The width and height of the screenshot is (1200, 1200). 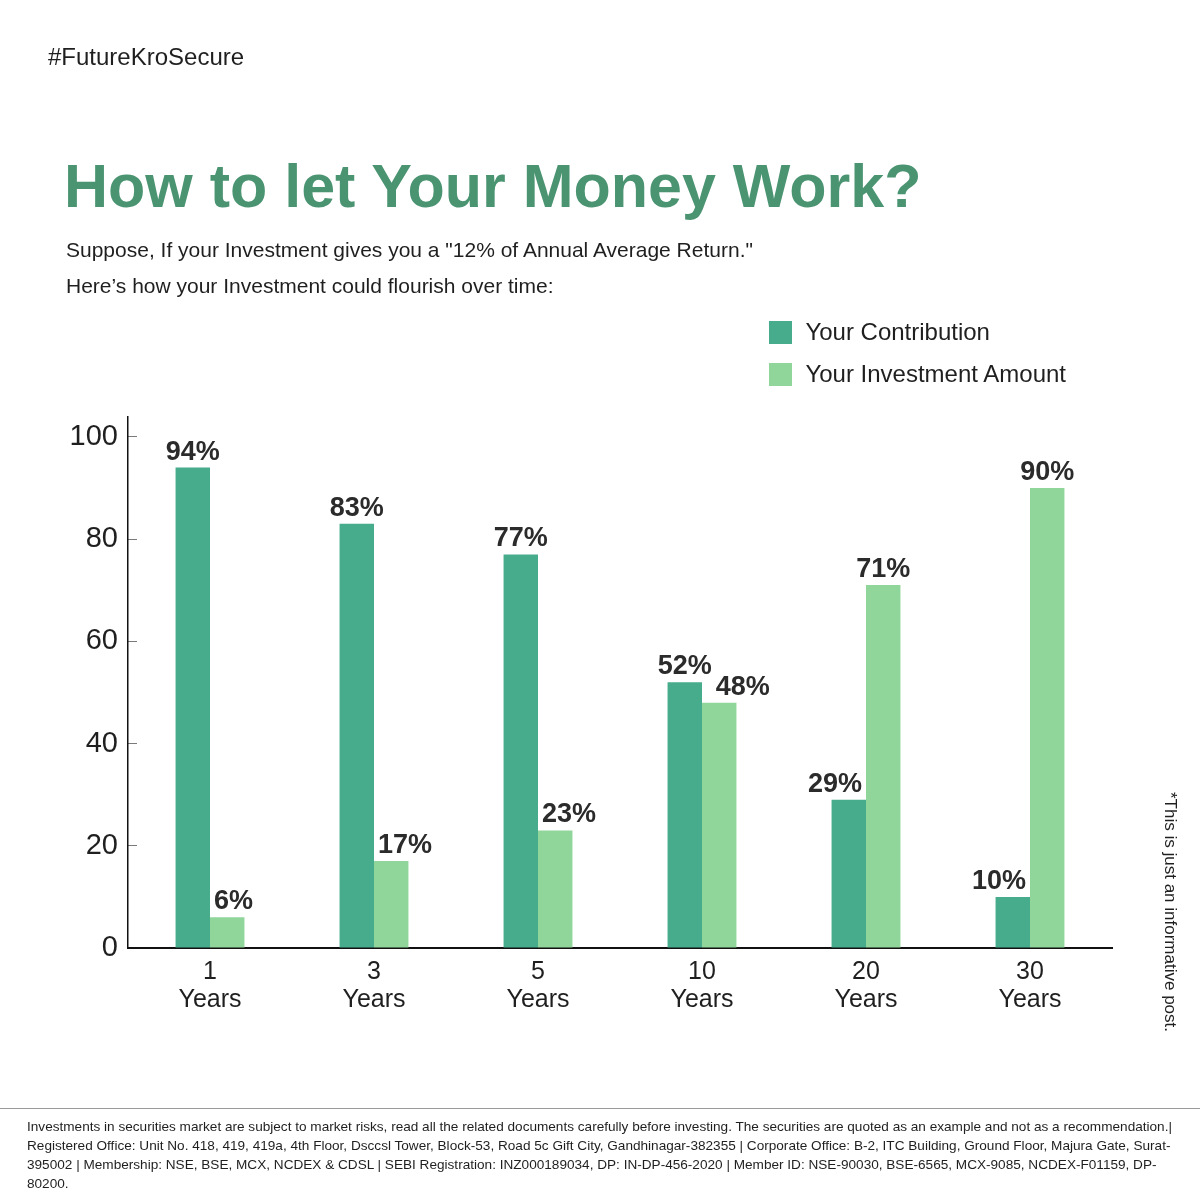 What do you see at coordinates (600, 1150) in the screenshot?
I see `text: Investments in securities market are subject to market risks, read all the related documents carefully before investing. The securities are quoted as an example and not as a recommendation.| Registered Office: Unit No. 418, 419, 419a, 4th Floor, Dsccsl Tower, Block-53, Road 5c Gift City, Gandhinagar-382355 | Corporate Office: B-2, ITC Building, Ground Floor, Majura Gate, Surat-395002 | Membership: NSE, BSE, MCX, NCDEX & CDSL | SEBI Registration: INZ000189034, DP: IN-DP-456-2020 | Member ID: NSE-90030, BSE-6565, MCX-9085, NCDEX-F01159, DP- 80200.` at bounding box center [600, 1150].